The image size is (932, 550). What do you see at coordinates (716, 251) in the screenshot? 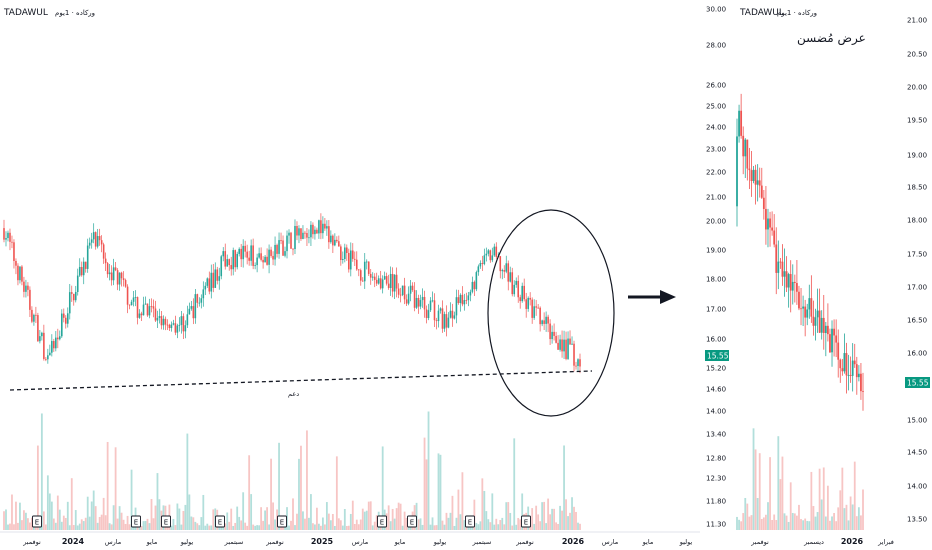
I see `price-tick-left: 19.00` at bounding box center [716, 251].